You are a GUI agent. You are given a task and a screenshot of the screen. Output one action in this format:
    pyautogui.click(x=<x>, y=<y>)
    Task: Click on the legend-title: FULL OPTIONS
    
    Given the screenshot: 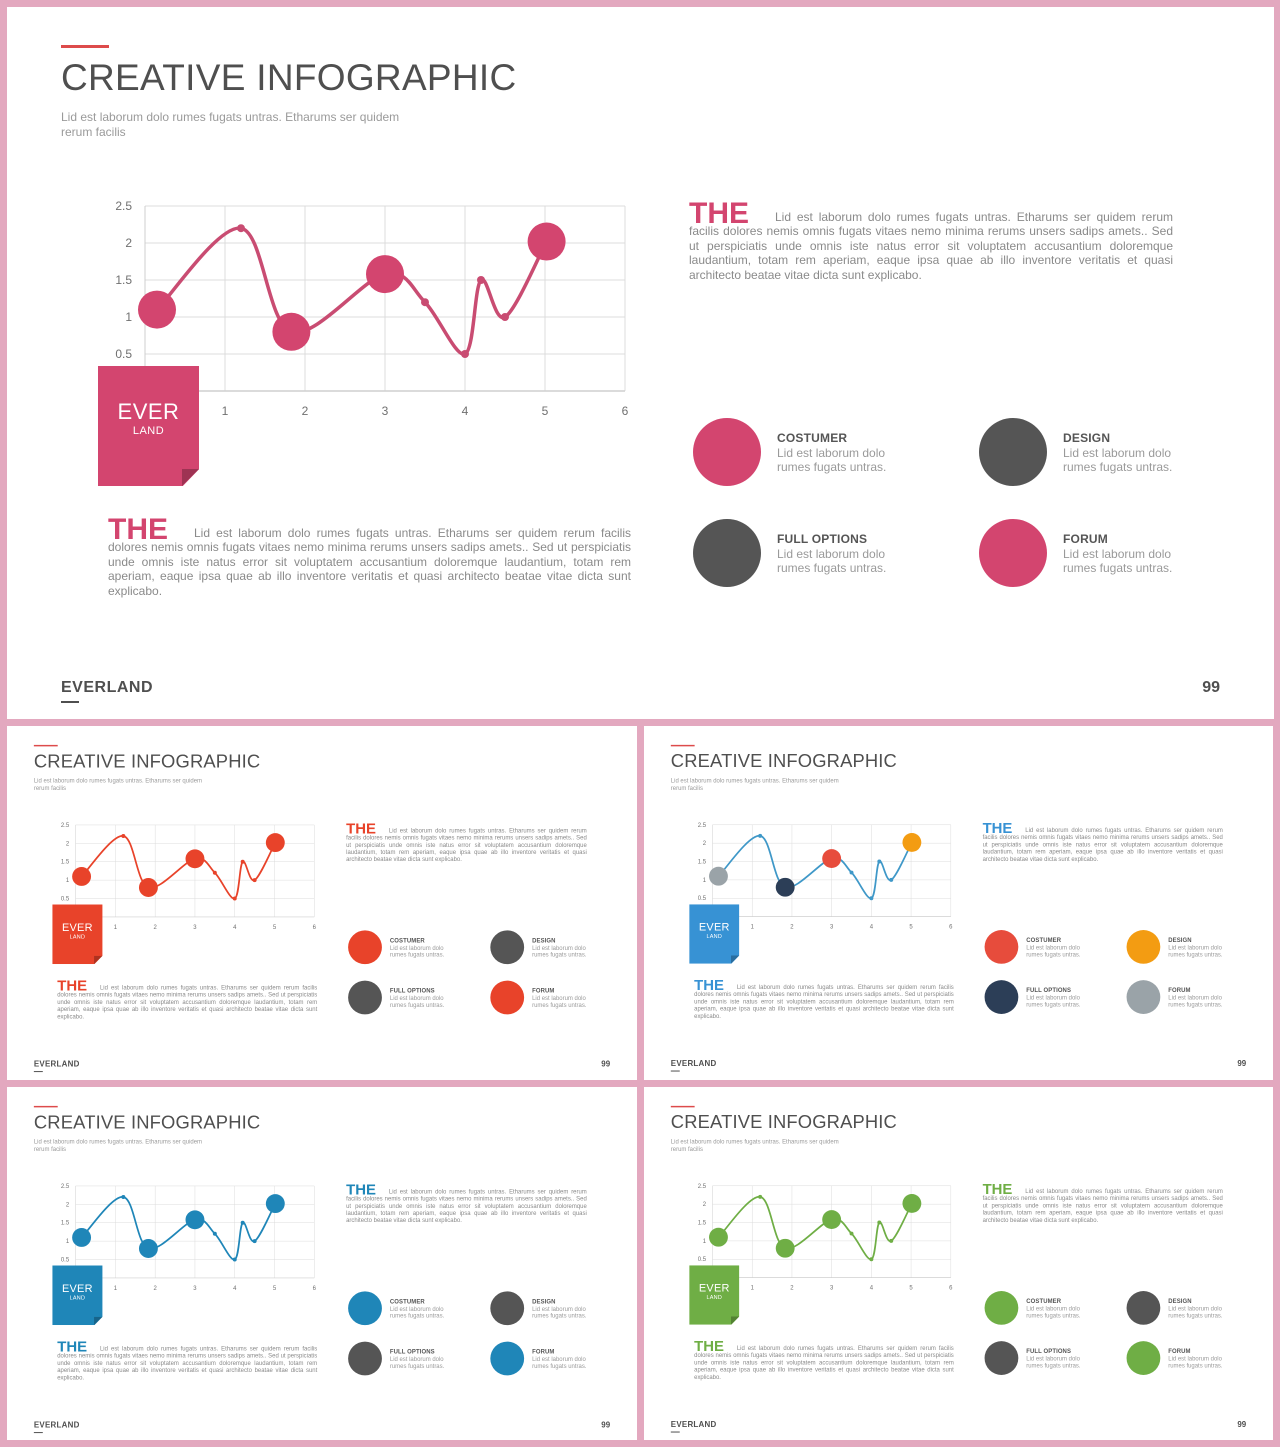 What is the action you would take?
    pyautogui.click(x=1049, y=990)
    